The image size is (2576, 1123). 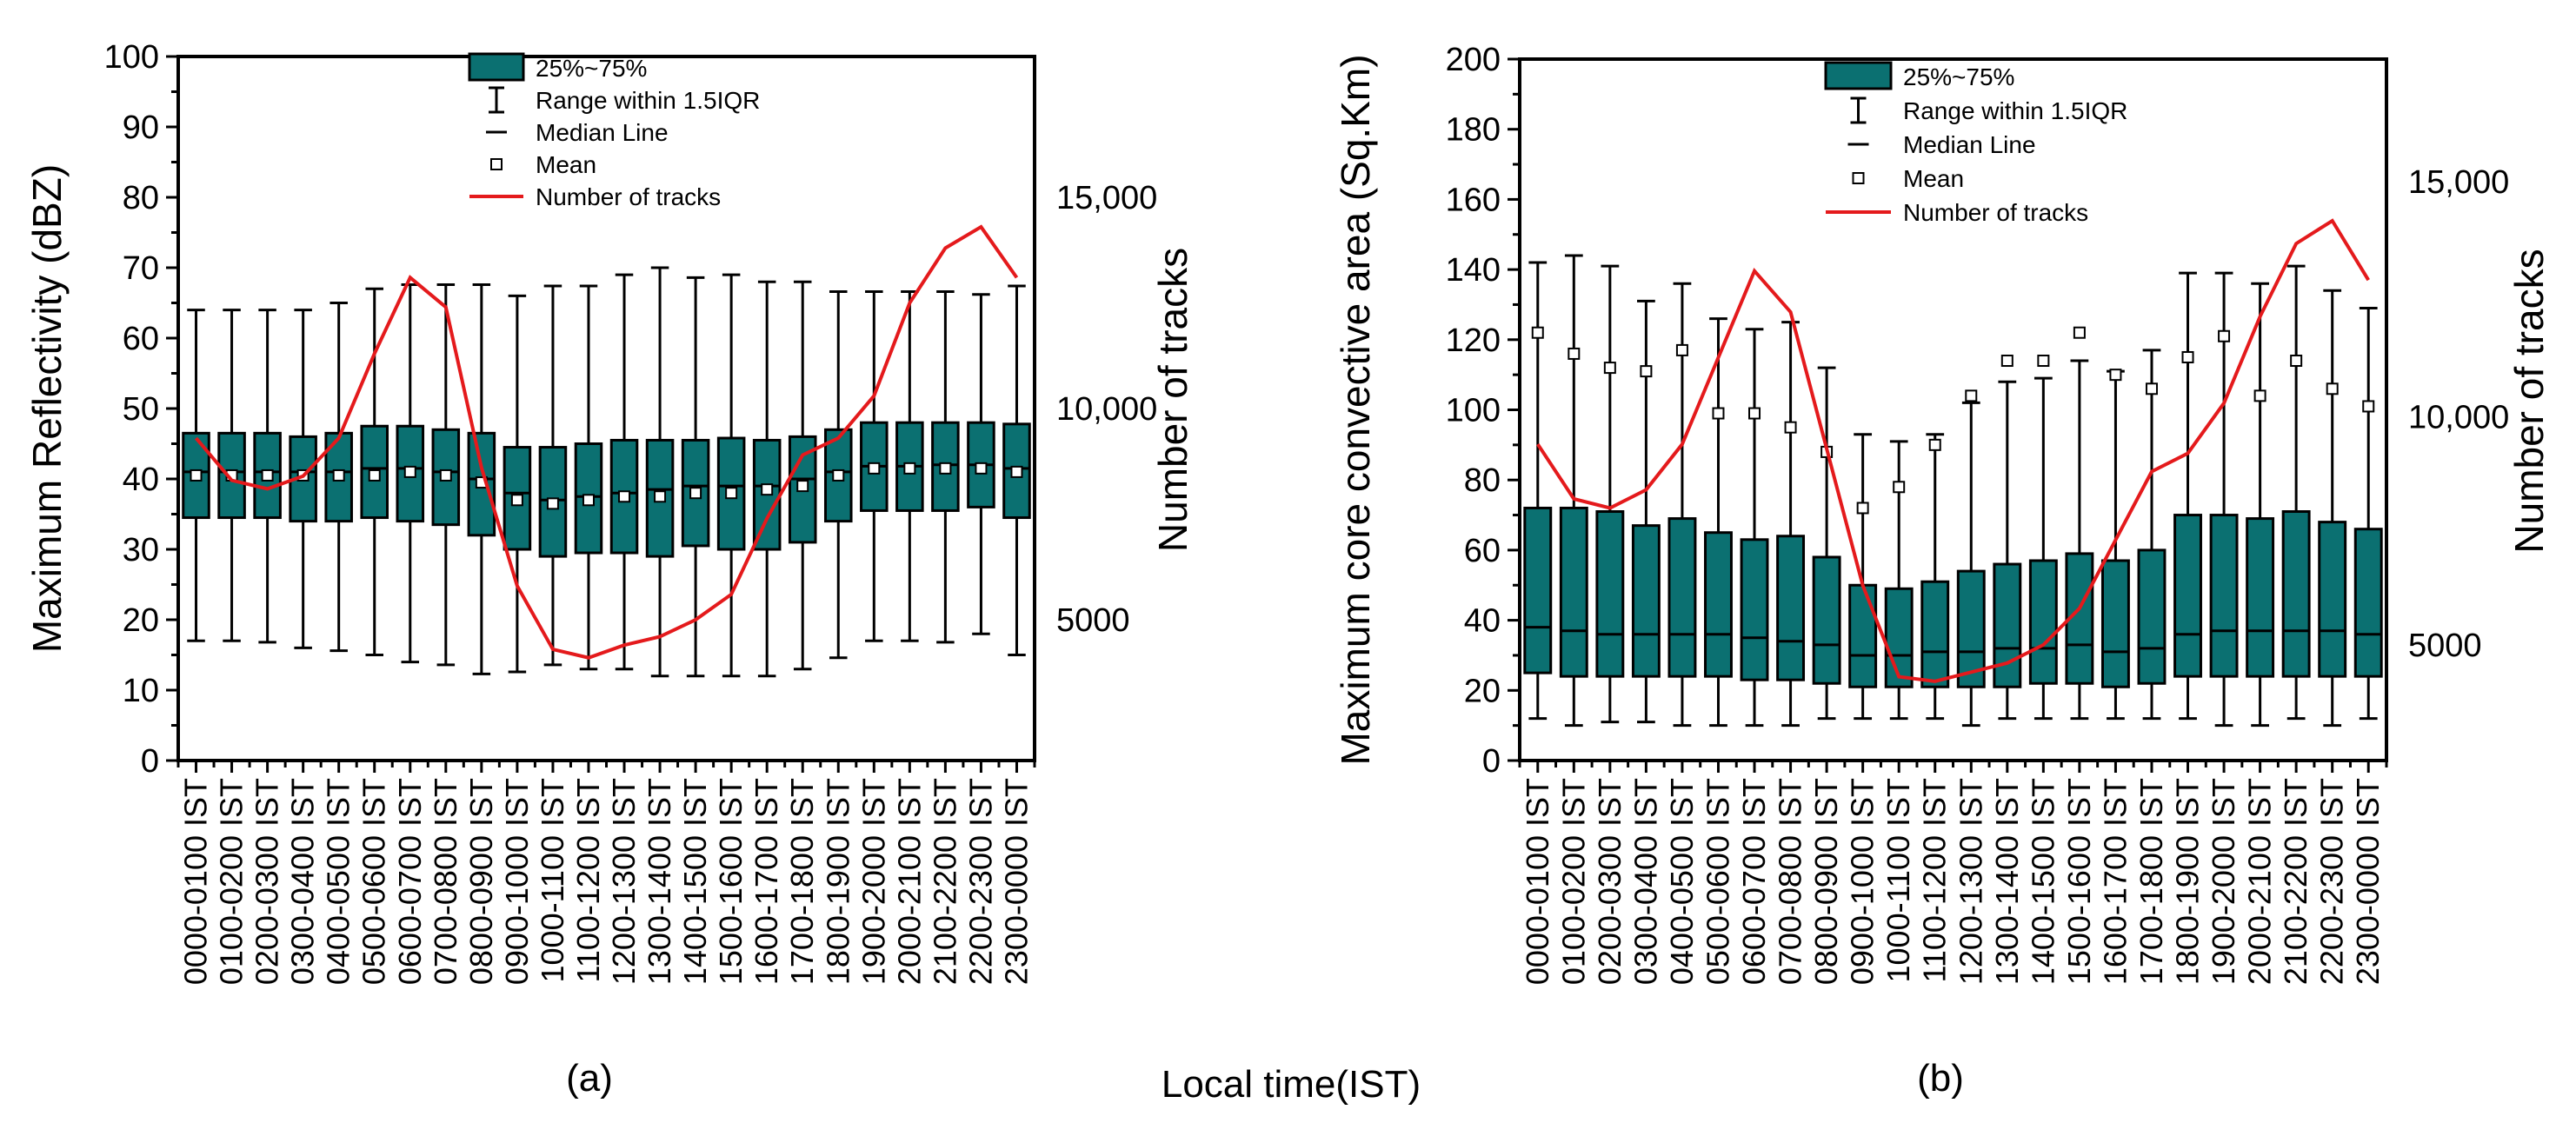 What do you see at coordinates (1473, 60) in the screenshot?
I see `y-tick-label: 200` at bounding box center [1473, 60].